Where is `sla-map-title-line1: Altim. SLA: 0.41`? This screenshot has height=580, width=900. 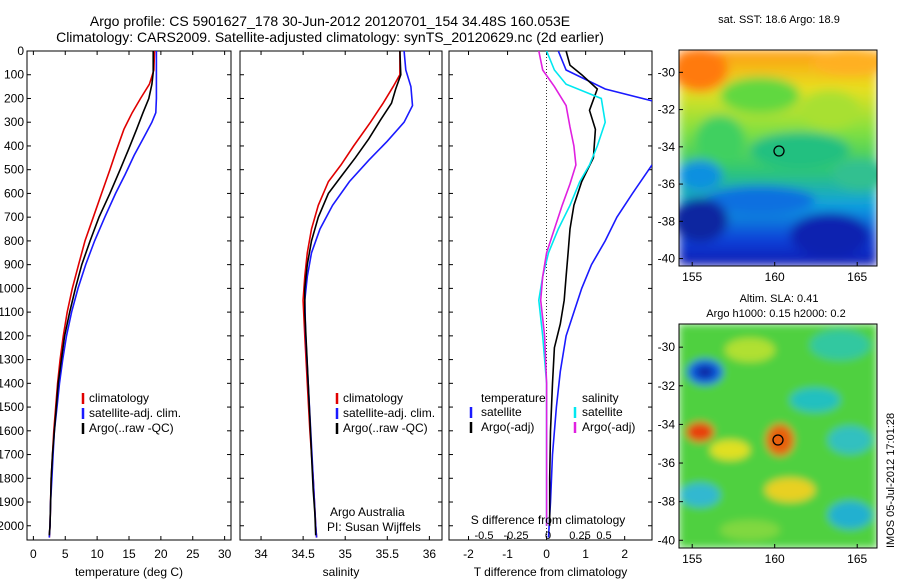 sla-map-title-line1: Altim. SLA: 0.41 is located at coordinates (779, 299).